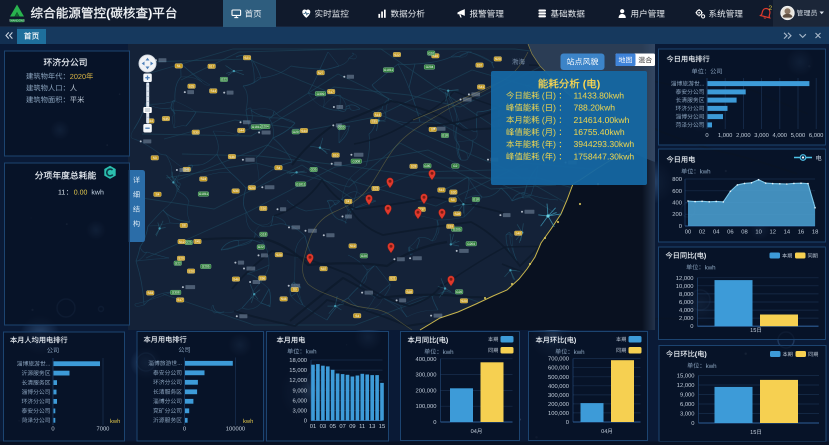  I want to click on svg-text: 2020, so click(78, 76).